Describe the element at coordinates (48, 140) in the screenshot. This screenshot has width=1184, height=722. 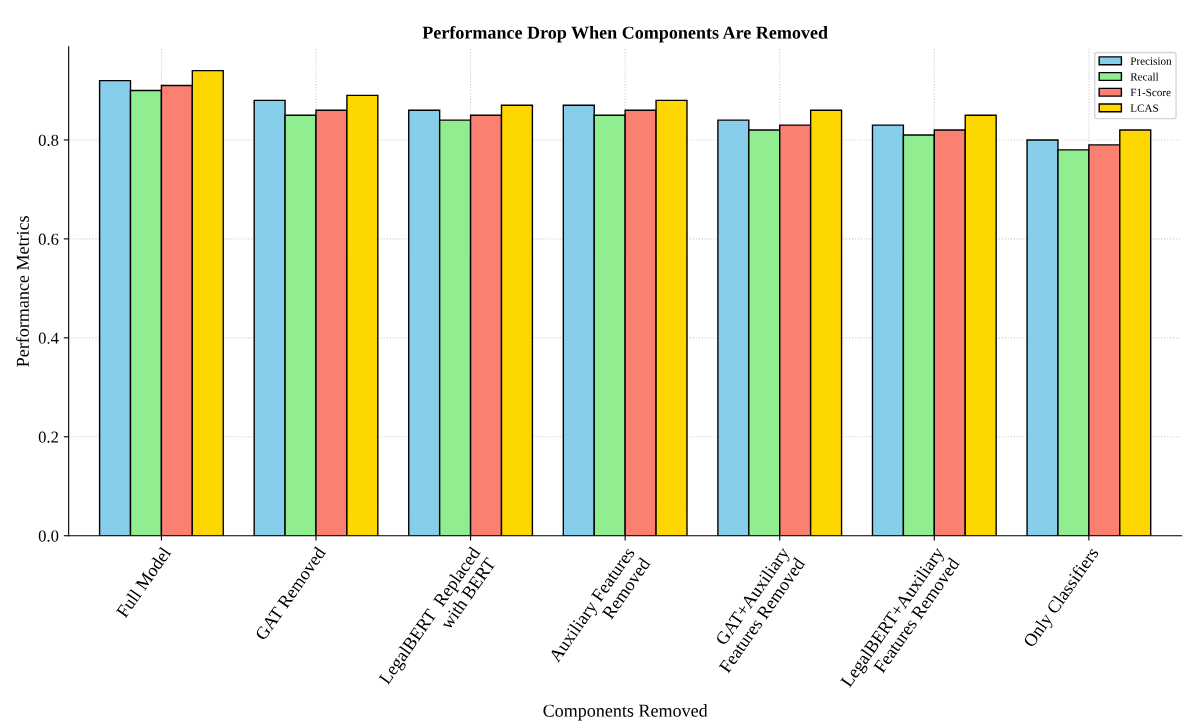
I see `y-tick-label: 0.8` at that location.